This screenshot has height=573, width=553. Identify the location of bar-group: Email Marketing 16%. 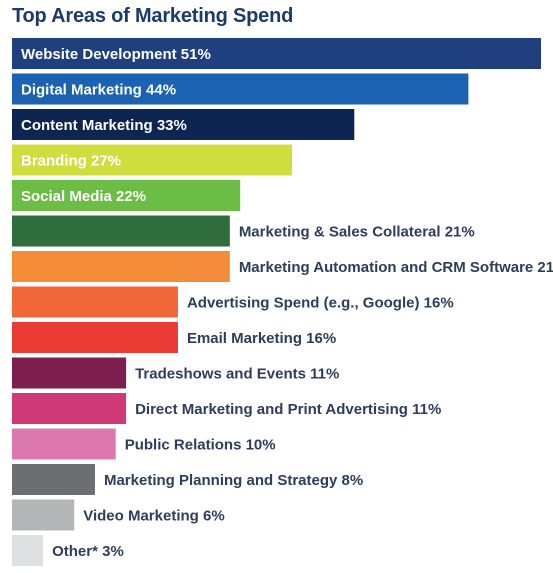
(174, 337).